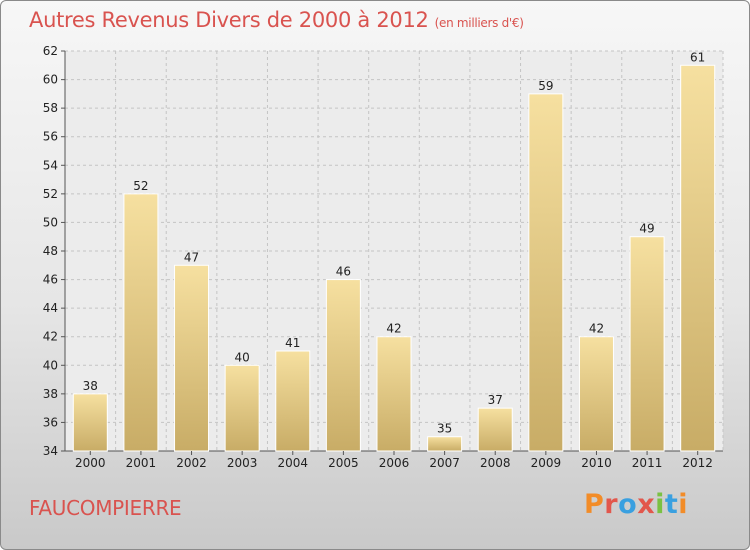  Describe the element at coordinates (191, 463) in the screenshot. I see `x-tick-label: 2002` at that location.